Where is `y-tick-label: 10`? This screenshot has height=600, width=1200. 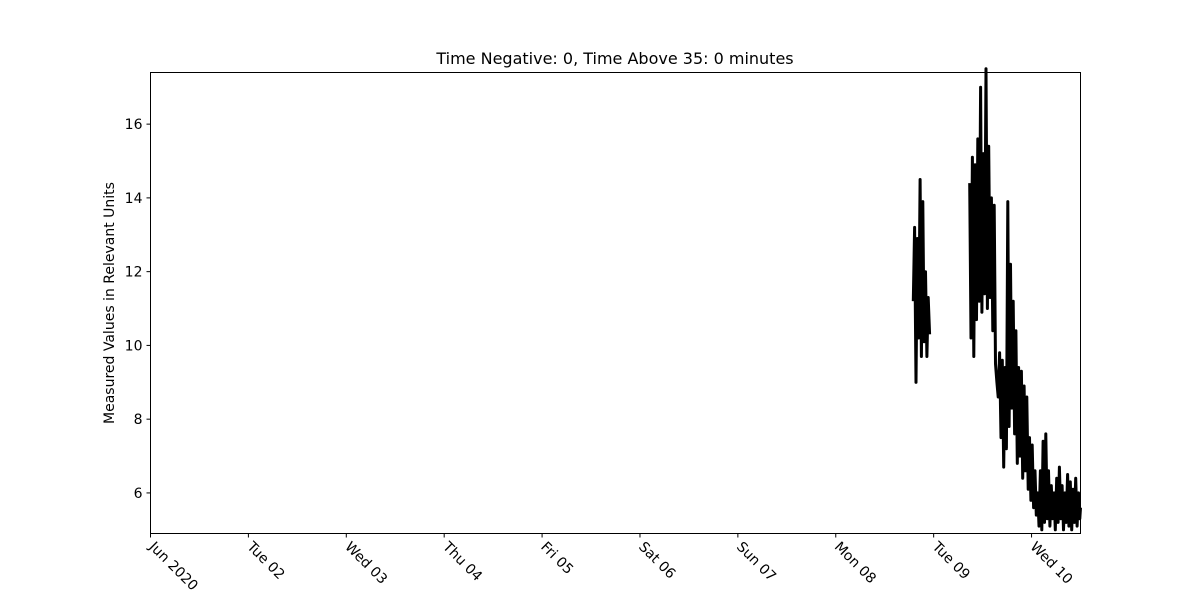 y-tick-label: 10 is located at coordinates (134, 346).